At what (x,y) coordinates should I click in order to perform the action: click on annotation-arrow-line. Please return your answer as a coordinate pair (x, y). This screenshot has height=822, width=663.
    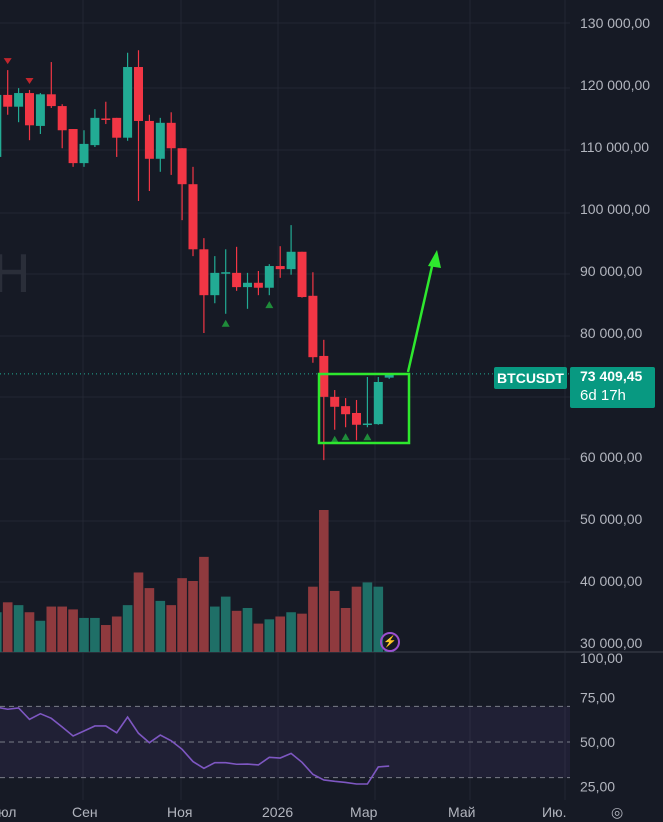
    Looking at the image, I should click on (420, 317).